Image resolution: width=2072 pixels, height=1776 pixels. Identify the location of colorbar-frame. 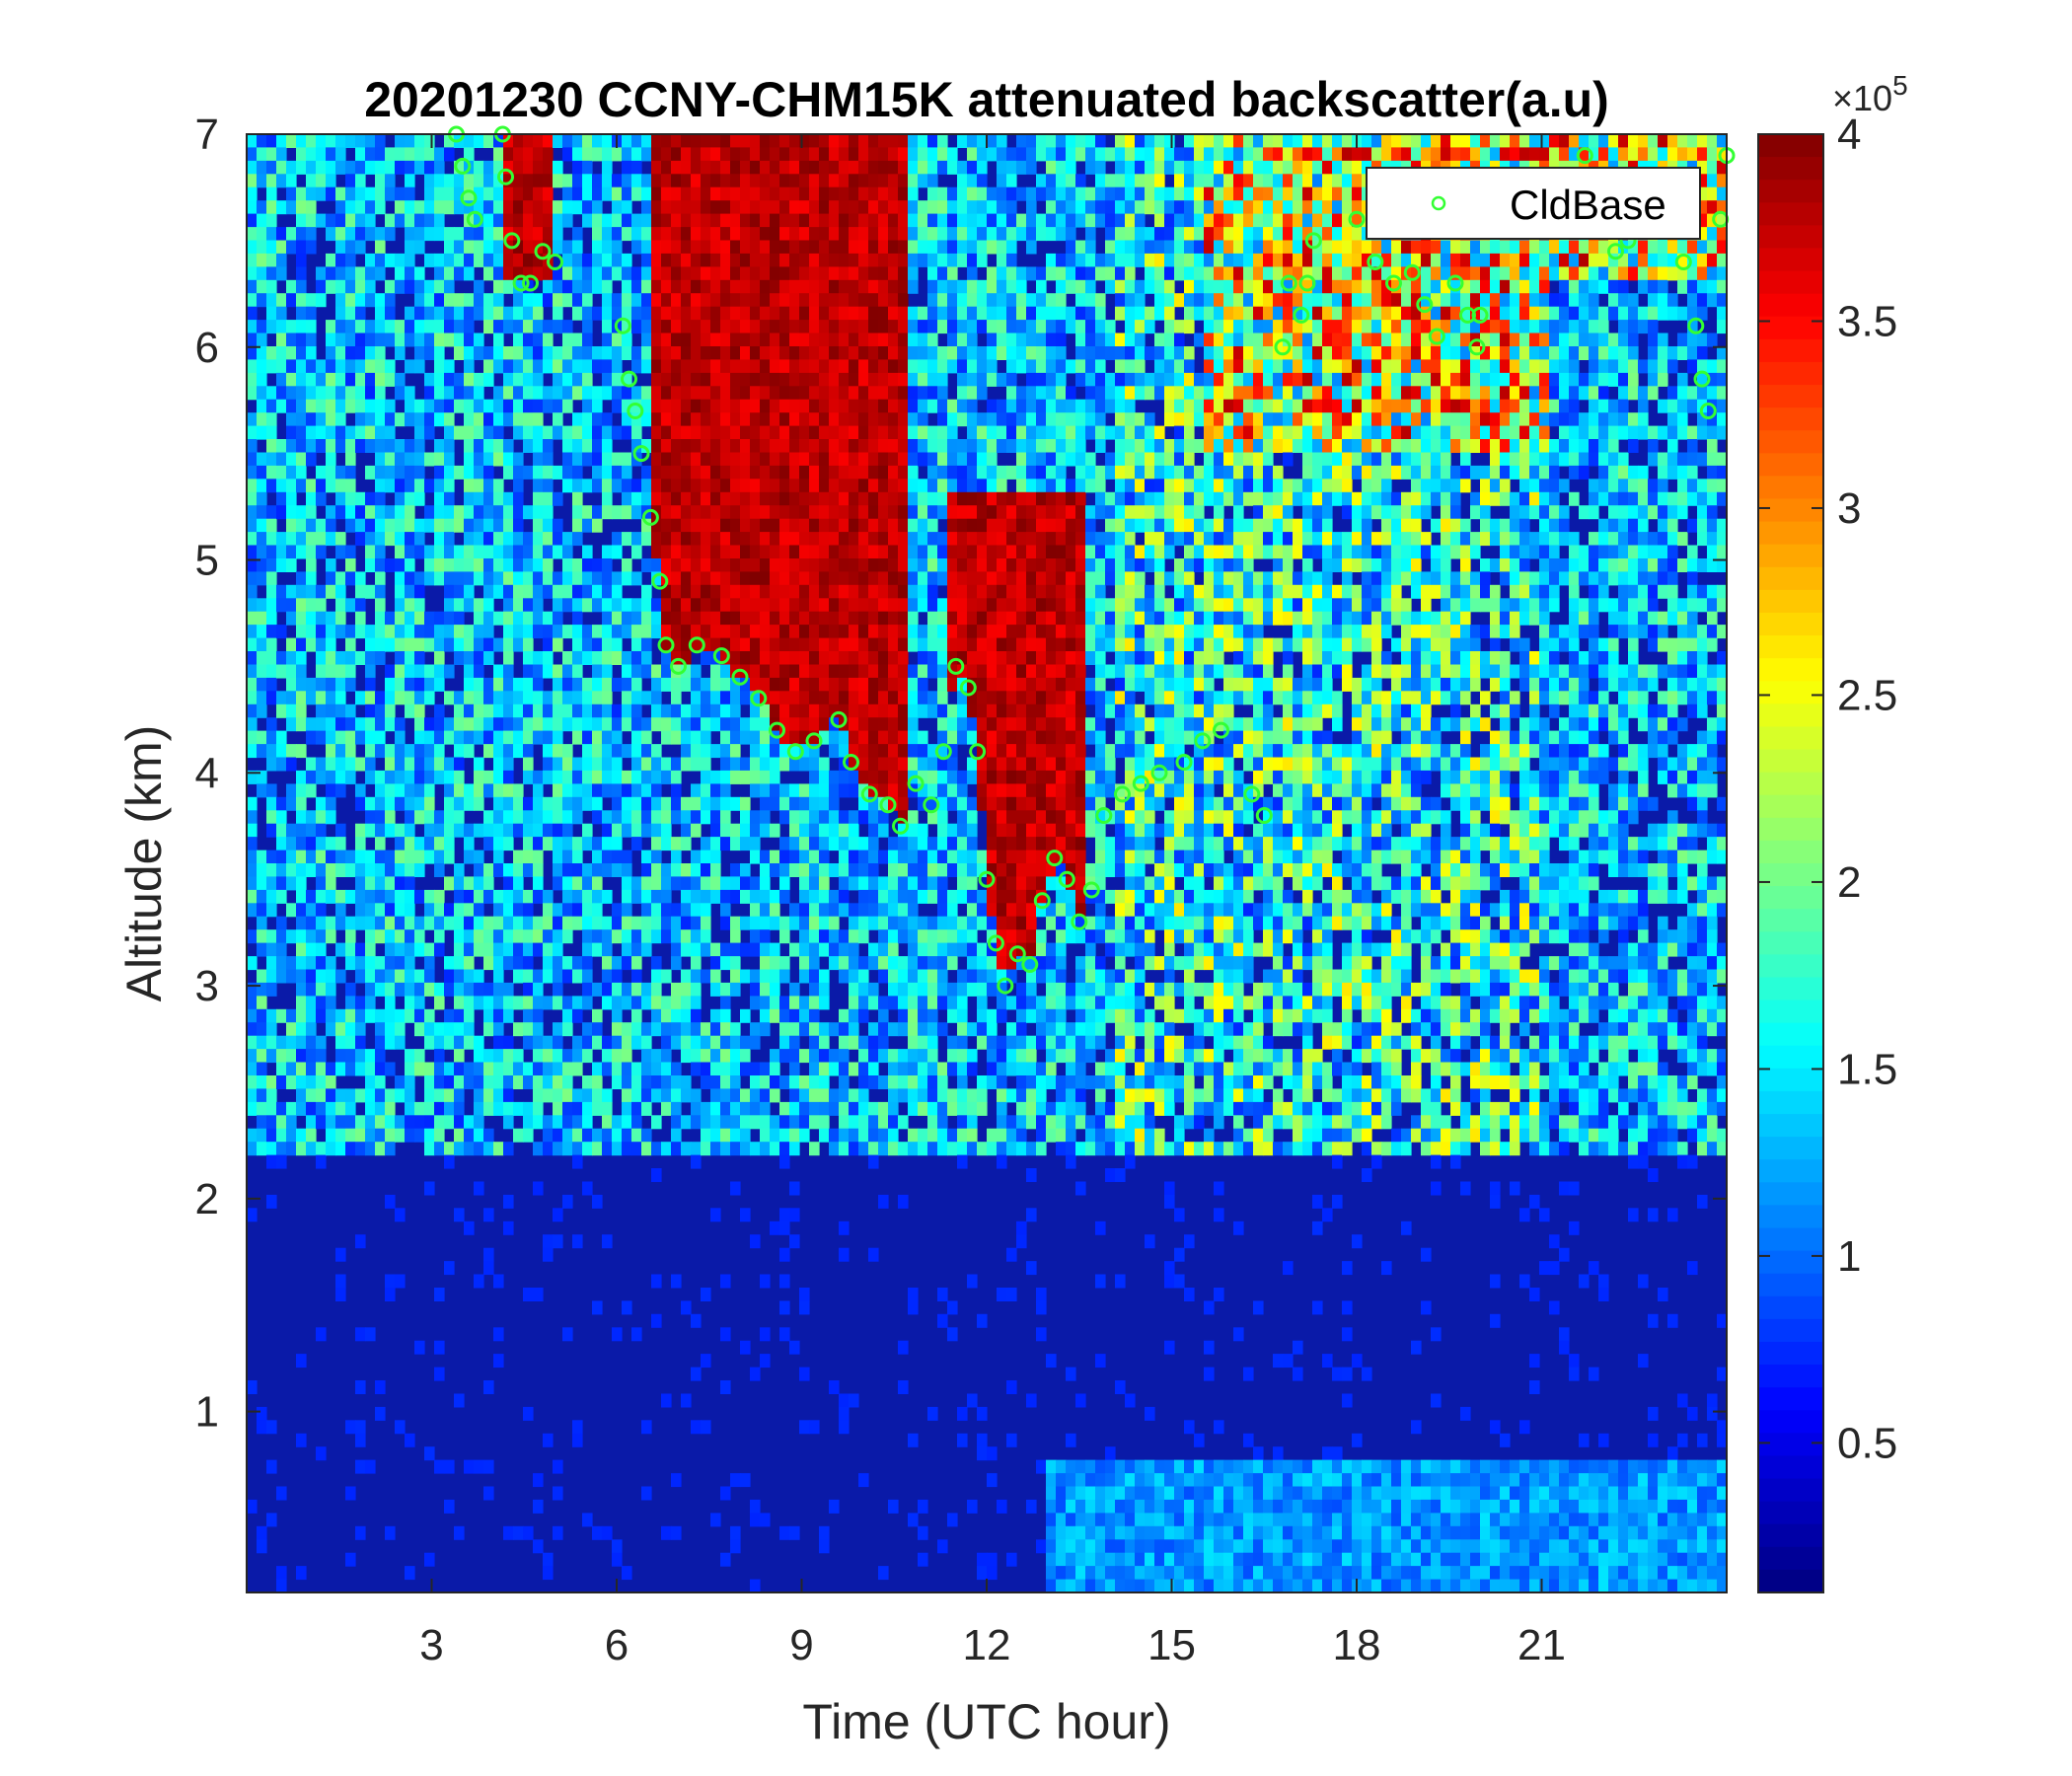
(1791, 863).